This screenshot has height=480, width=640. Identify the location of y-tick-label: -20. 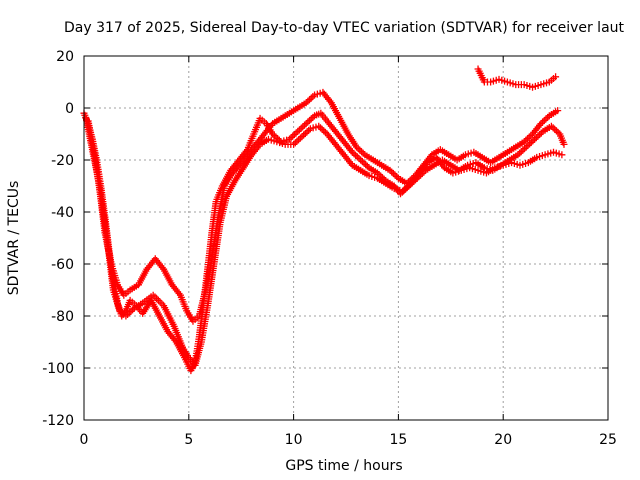
(62, 161).